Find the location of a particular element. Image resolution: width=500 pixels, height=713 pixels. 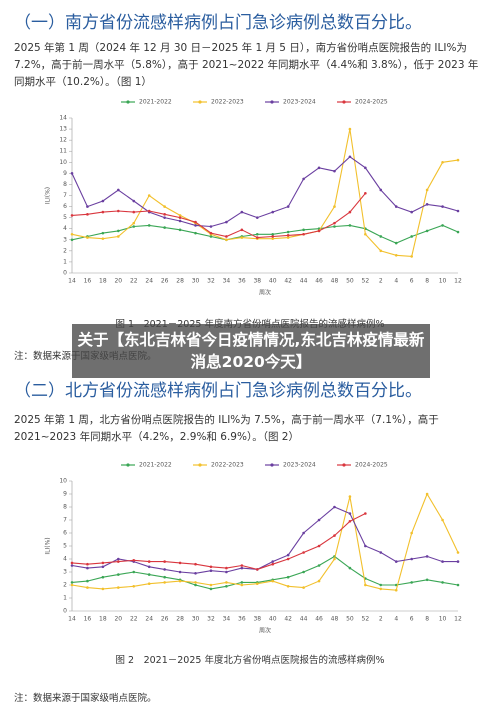

x-tick-label: 22 is located at coordinates (134, 619).